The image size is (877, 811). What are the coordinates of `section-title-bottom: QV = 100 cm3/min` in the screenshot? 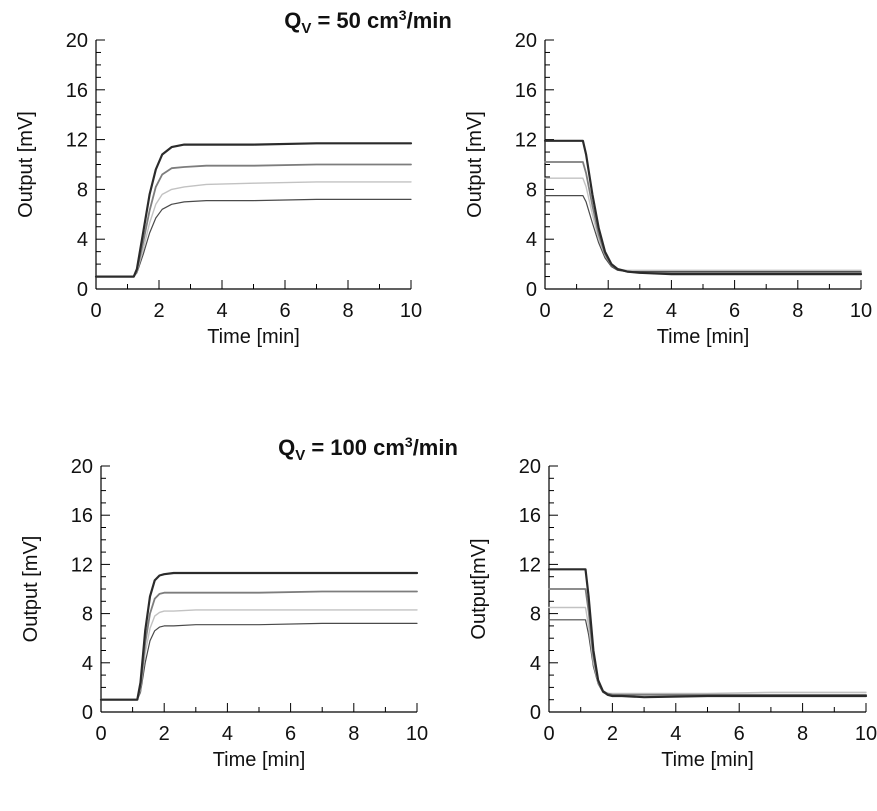 It's located at (368, 449).